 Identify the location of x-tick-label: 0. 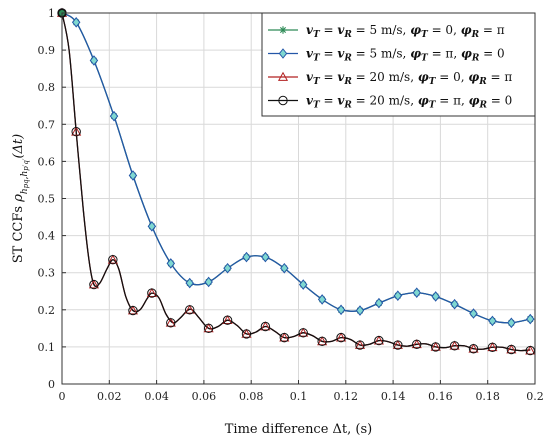
(62, 396).